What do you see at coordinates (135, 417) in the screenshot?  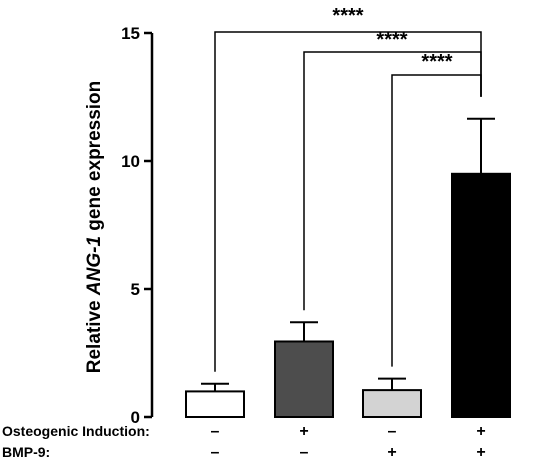 I see `y-tick-label-0: 0` at bounding box center [135, 417].